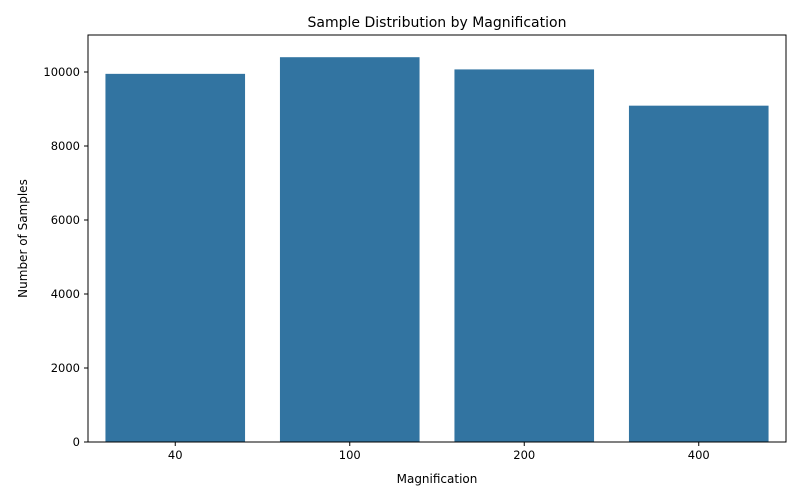 The image size is (800, 500). What do you see at coordinates (65, 257) in the screenshot?
I see `y-axis-ticks: 0 2000 4000 6000 8000 10000` at bounding box center [65, 257].